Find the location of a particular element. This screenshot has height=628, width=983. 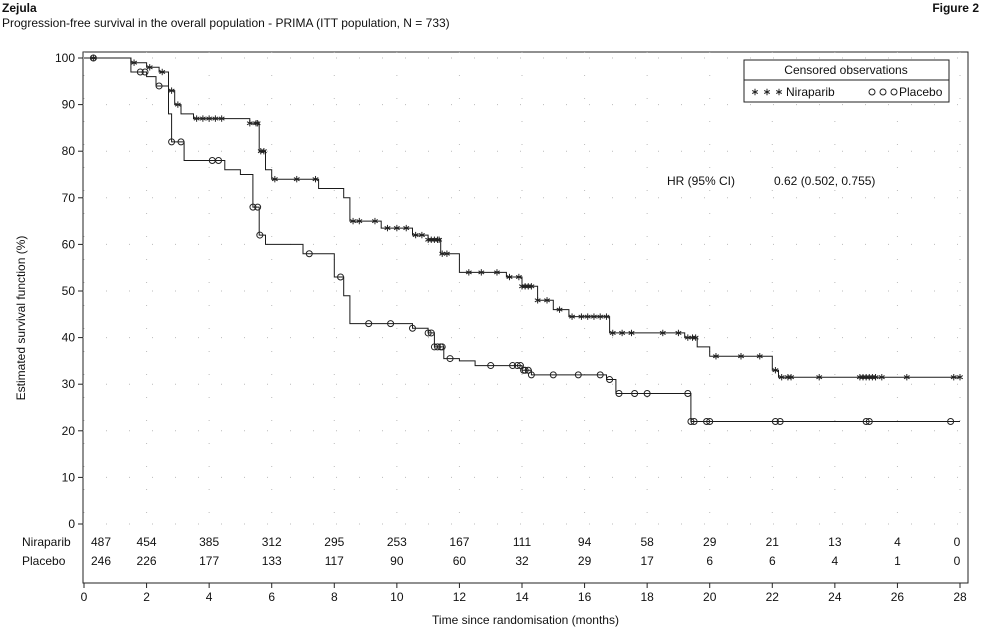

at-risk-value: 117 is located at coordinates (334, 561).